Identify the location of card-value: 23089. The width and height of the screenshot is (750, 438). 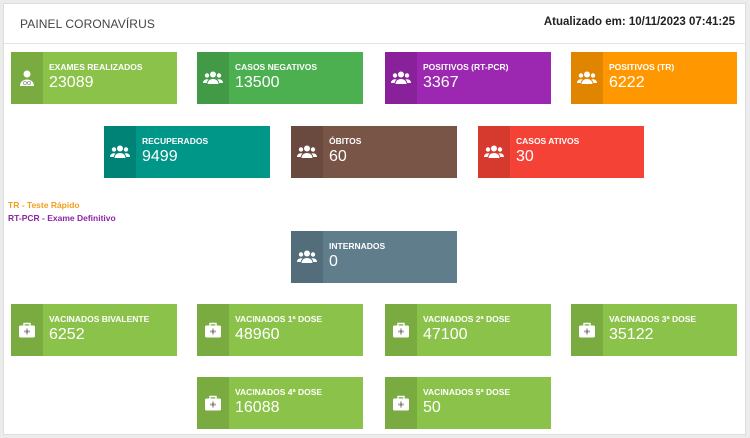
(71, 82).